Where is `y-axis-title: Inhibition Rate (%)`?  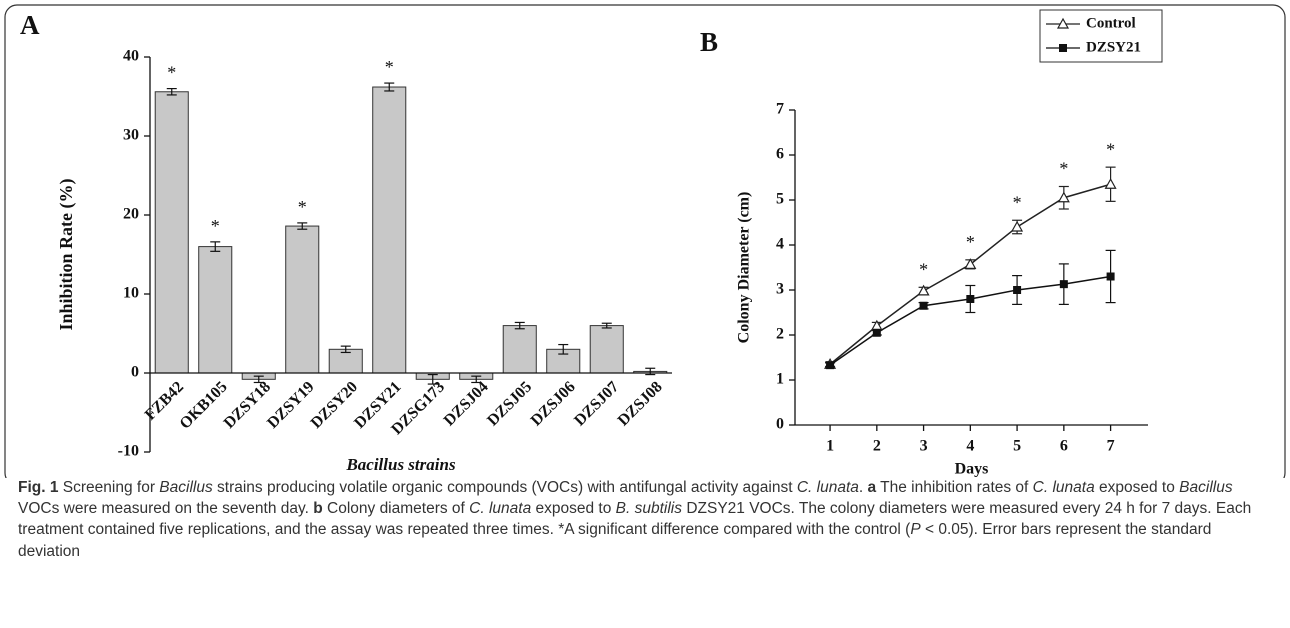
y-axis-title: Inhibition Rate (%) is located at coordinates (66, 254).